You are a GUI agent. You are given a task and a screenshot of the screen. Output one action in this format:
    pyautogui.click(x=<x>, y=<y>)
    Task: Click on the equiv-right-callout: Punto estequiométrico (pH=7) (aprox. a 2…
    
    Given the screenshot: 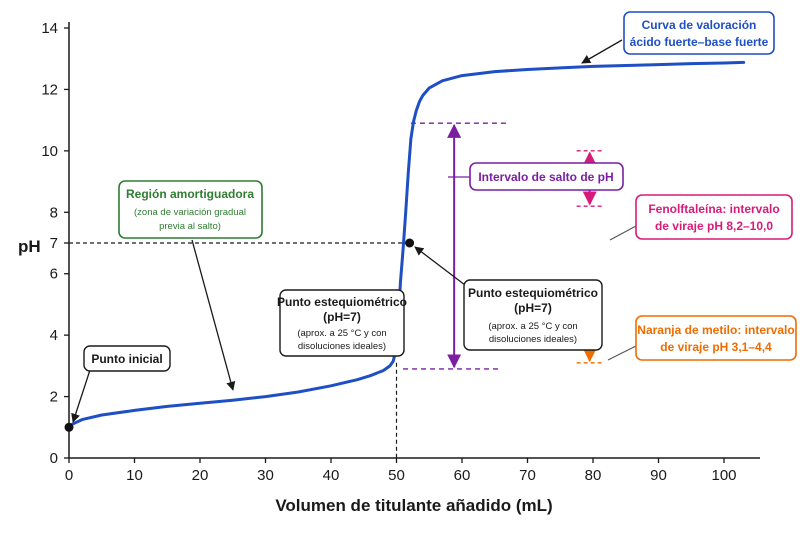 What is the action you would take?
    pyautogui.click(x=533, y=315)
    